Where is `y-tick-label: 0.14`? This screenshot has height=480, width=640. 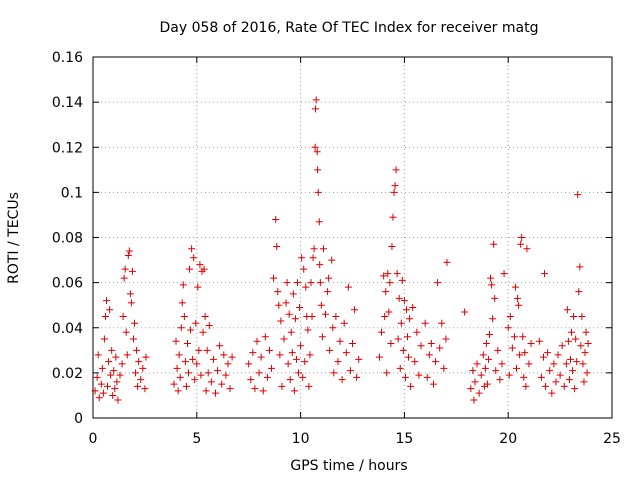 y-tick-label: 0.14 is located at coordinates (67, 103).